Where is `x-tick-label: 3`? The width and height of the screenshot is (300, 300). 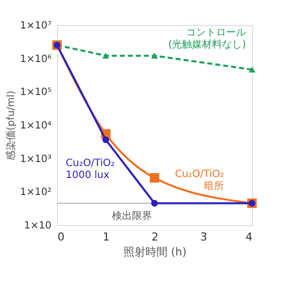 x-tick-label: 3 is located at coordinates (204, 237).